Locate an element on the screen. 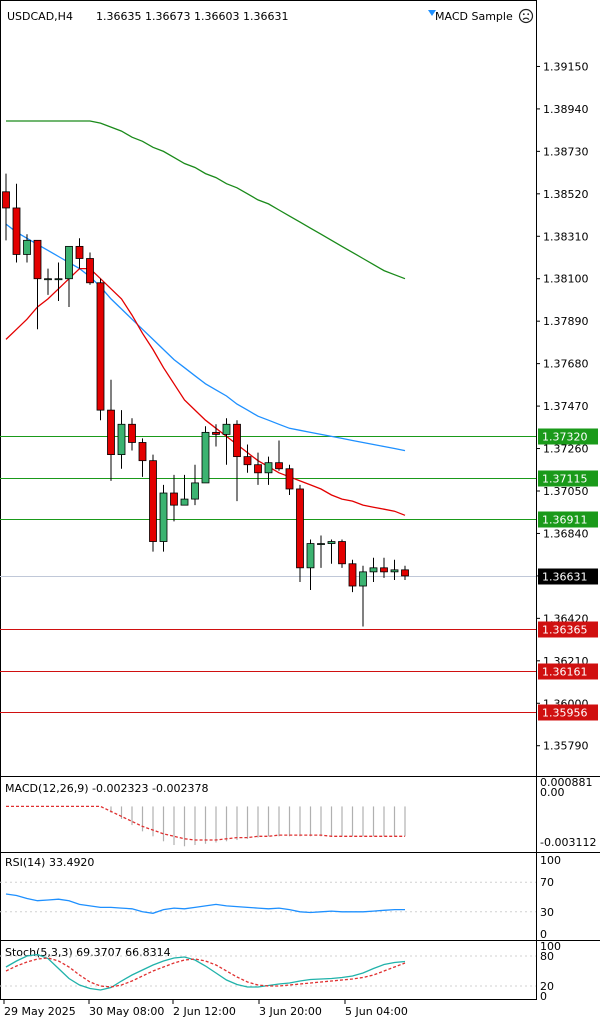 The image size is (600, 1019). support-level-label: 1.35956 is located at coordinates (565, 713).